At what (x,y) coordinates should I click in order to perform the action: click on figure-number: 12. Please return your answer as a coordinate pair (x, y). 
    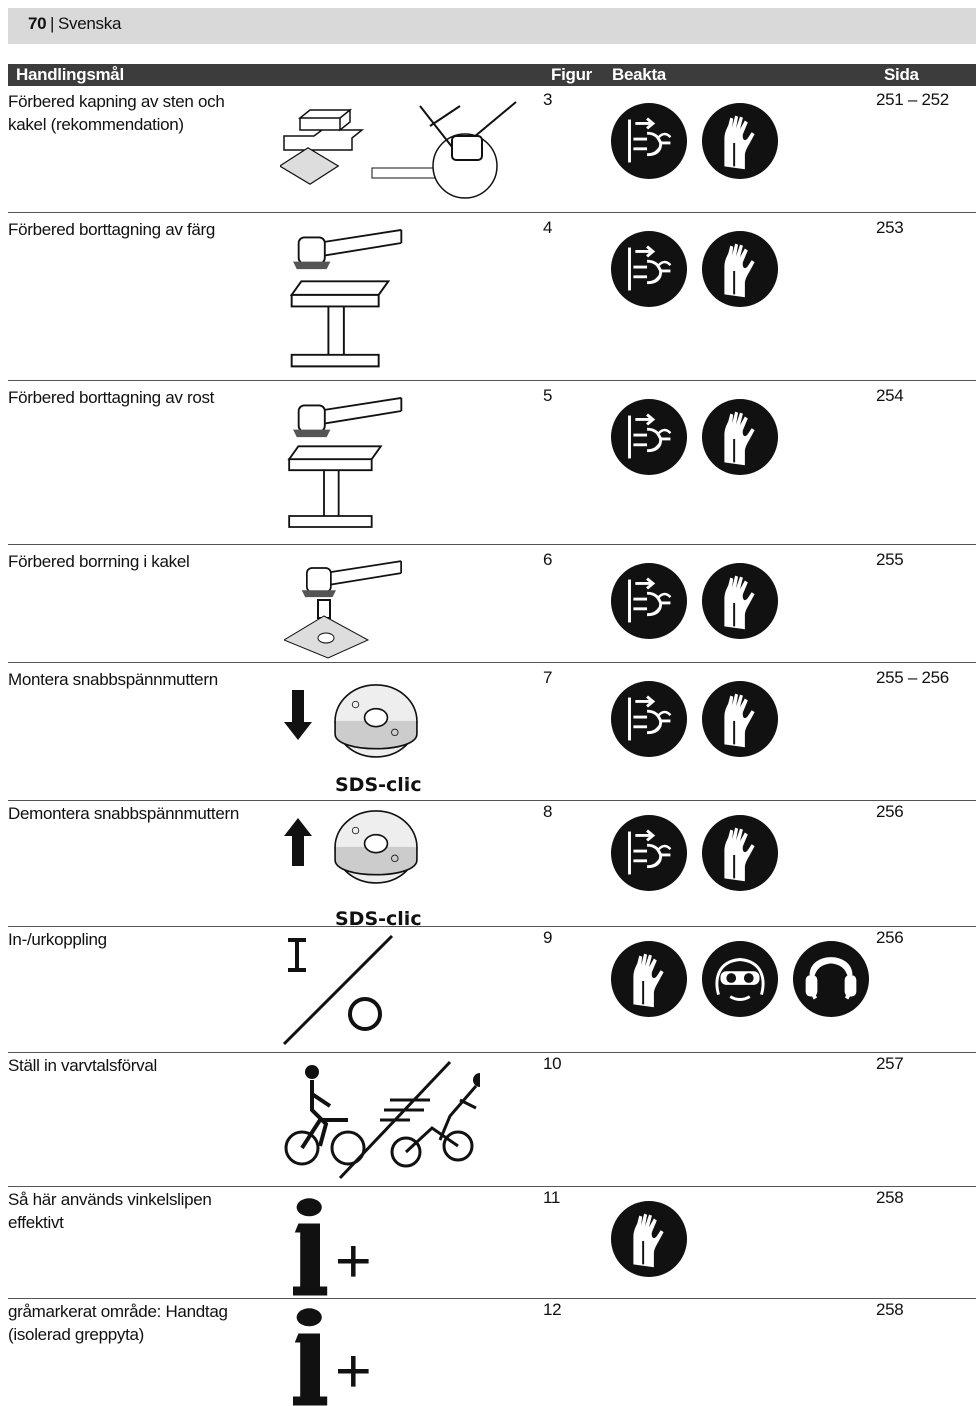
    Looking at the image, I should click on (552, 1309).